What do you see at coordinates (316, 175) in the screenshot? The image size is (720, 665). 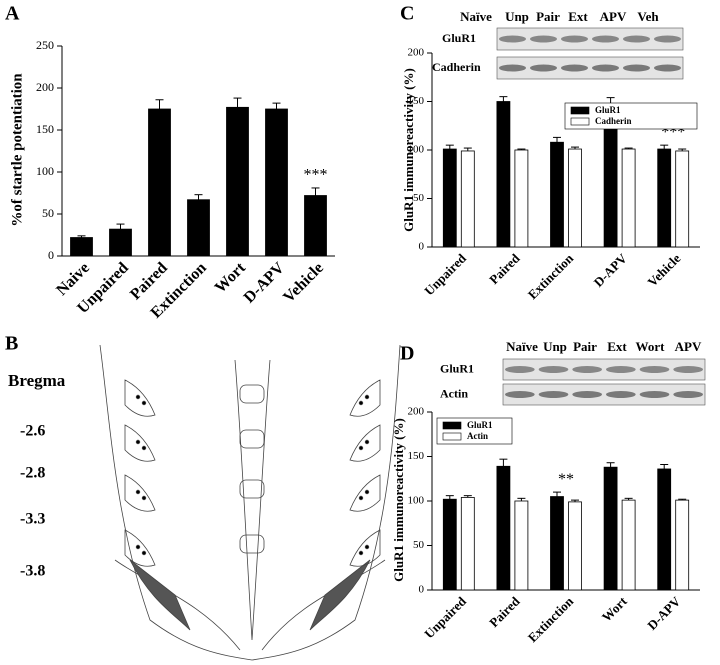 I see `significance: ***` at bounding box center [316, 175].